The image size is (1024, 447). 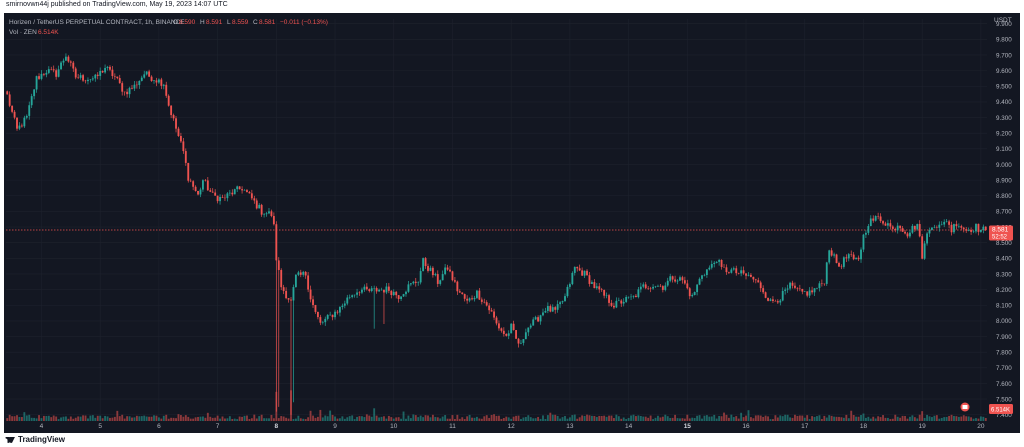 What do you see at coordinates (923, 426) in the screenshot?
I see `x-tick-label: 19` at bounding box center [923, 426].